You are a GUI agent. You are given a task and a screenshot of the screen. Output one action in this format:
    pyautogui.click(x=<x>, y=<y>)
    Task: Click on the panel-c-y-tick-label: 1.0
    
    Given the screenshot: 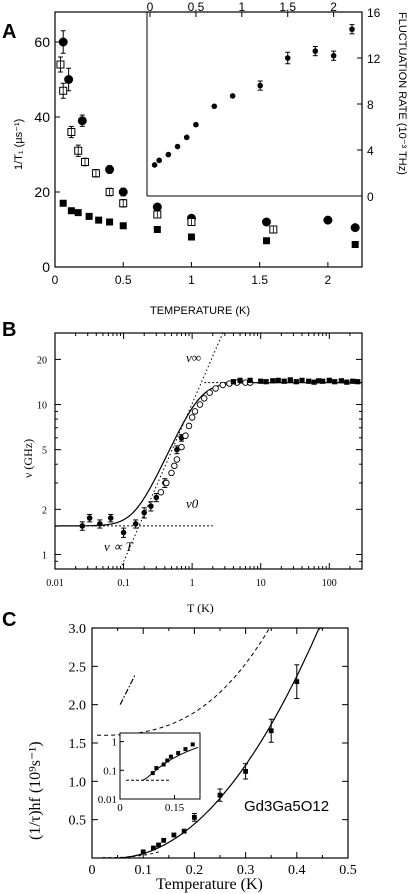 What is the action you would take?
    pyautogui.click(x=78, y=782)
    